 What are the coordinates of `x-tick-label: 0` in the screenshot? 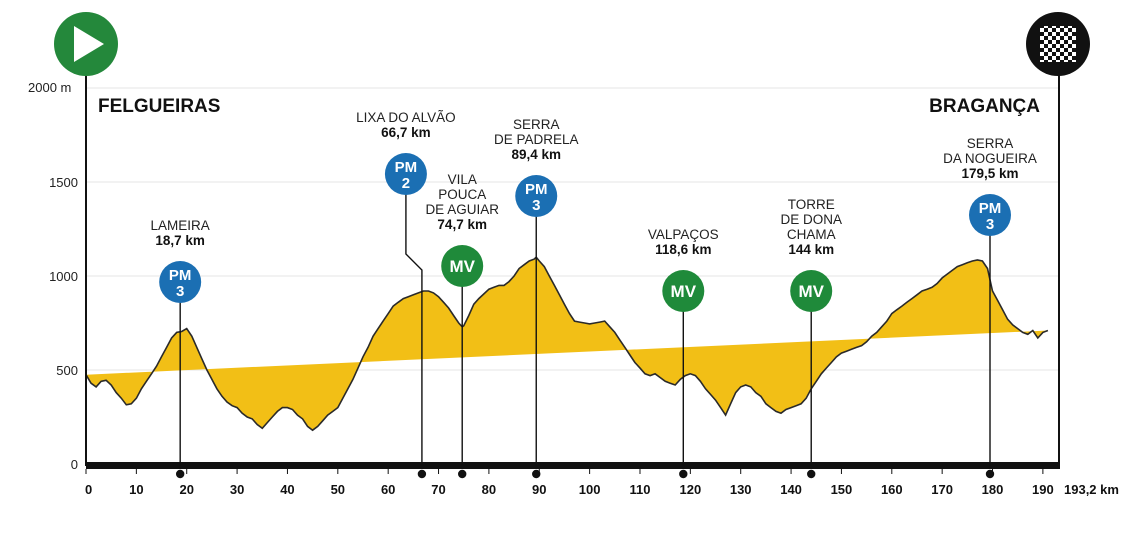 It's located at (88, 489).